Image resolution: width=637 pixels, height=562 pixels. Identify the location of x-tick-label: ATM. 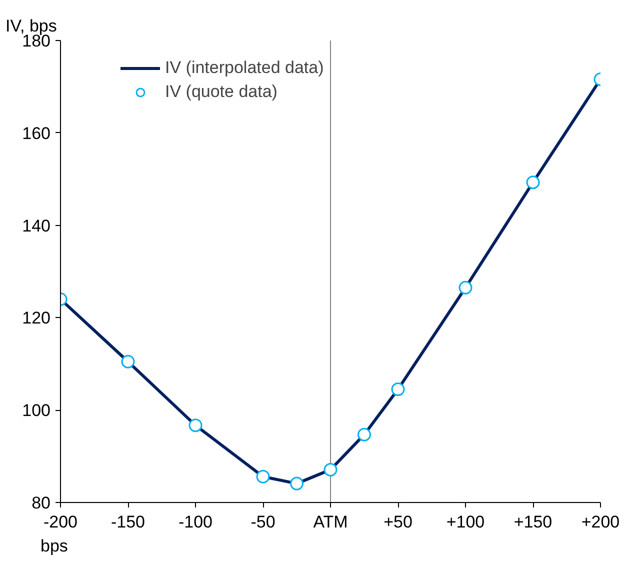
(330, 522).